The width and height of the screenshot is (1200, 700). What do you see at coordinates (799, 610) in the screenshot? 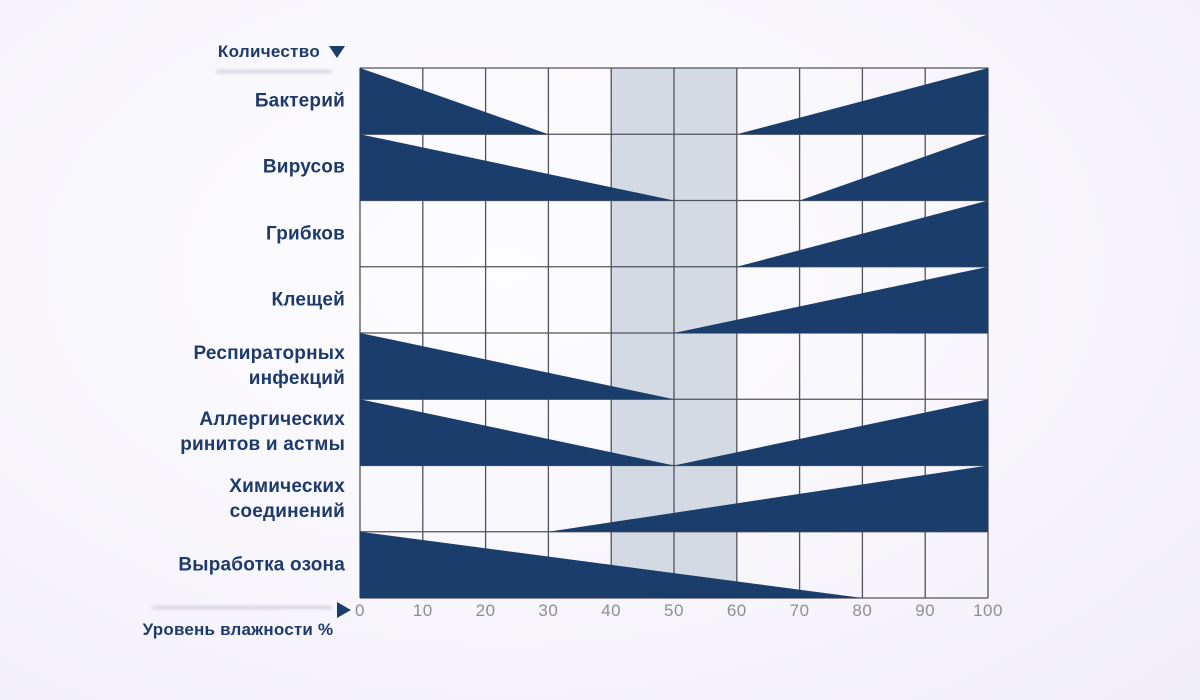
I see `x-tick: 70` at bounding box center [799, 610].